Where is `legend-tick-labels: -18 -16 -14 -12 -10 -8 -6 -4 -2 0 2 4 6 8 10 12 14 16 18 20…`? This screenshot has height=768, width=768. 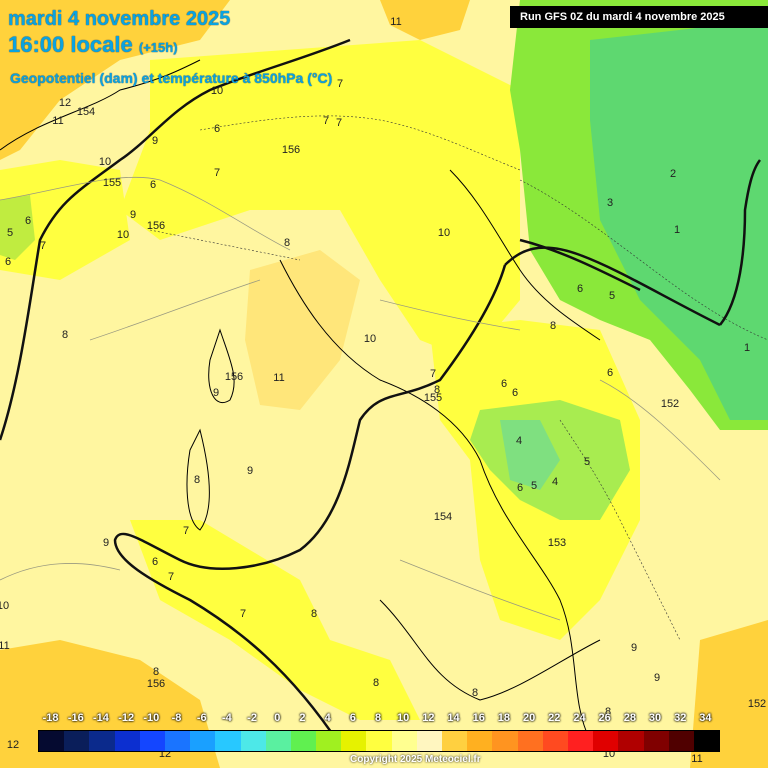 legend-tick-labels: -18 -16 -14 -12 -10 -8 -6 -4 -2 0 2 4 6 8 10 12 14 16 18 20… is located at coordinates (384, 720).